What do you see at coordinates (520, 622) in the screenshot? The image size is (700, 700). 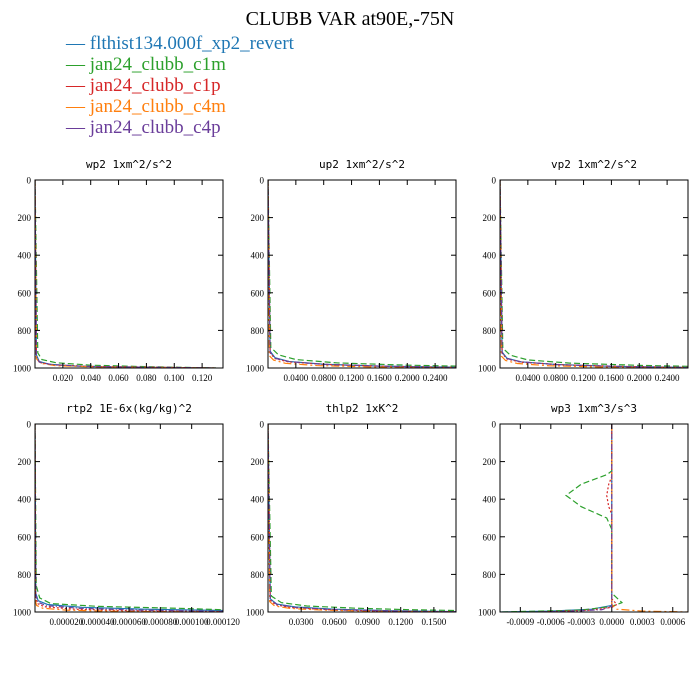 I see `x-tick-label: -0.0009` at bounding box center [520, 622].